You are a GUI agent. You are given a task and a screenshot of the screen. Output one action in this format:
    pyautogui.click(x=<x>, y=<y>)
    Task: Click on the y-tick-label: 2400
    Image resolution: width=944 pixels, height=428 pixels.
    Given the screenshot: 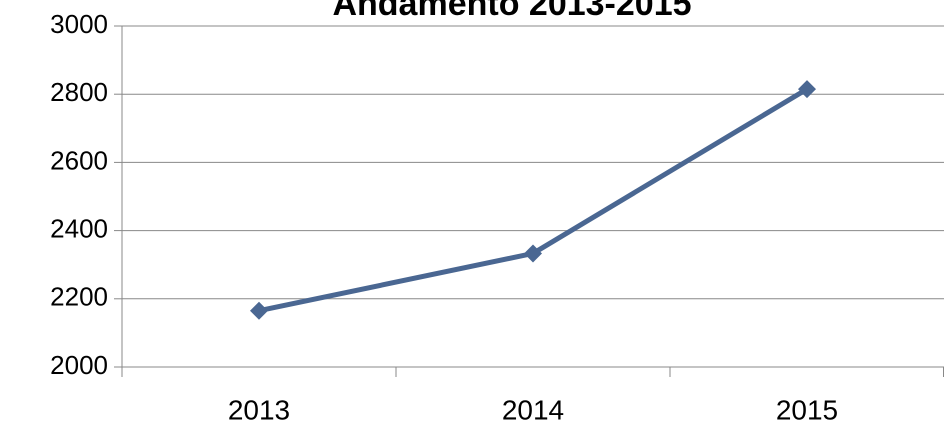 What is the action you would take?
    pyautogui.click(x=79, y=228)
    